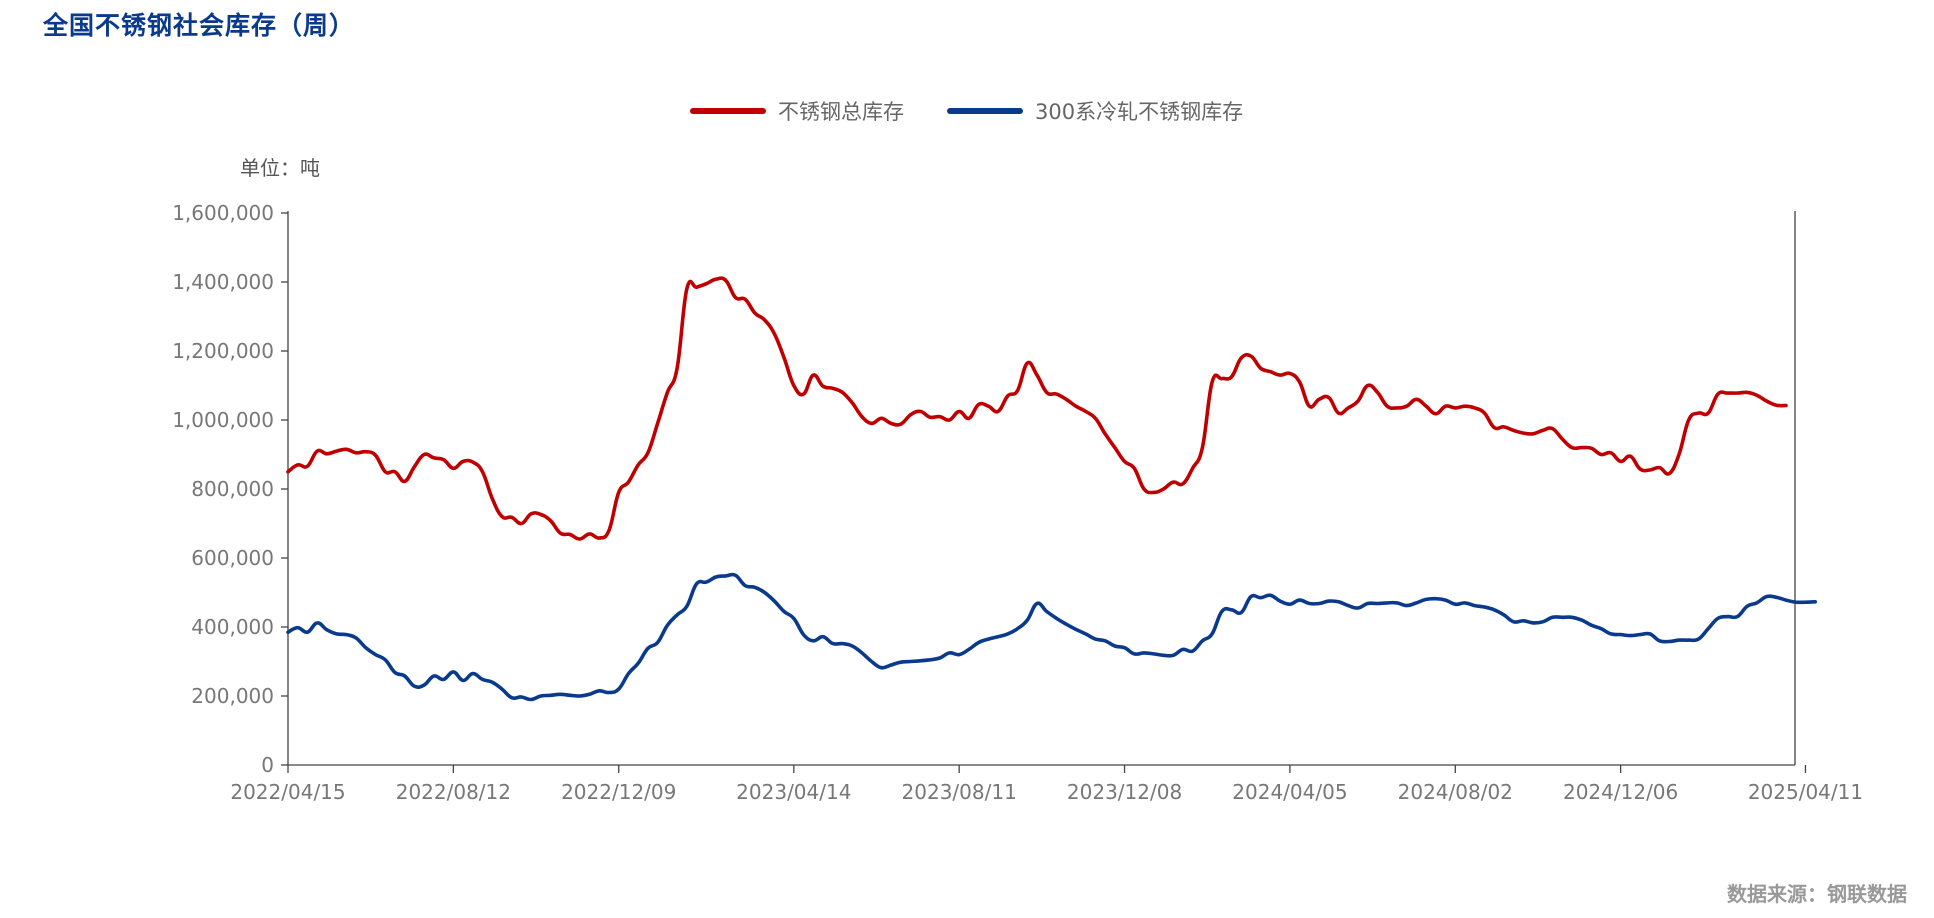 This screenshot has width=1934, height=918. I want to click on legend-swatch-total, so click(728, 111).